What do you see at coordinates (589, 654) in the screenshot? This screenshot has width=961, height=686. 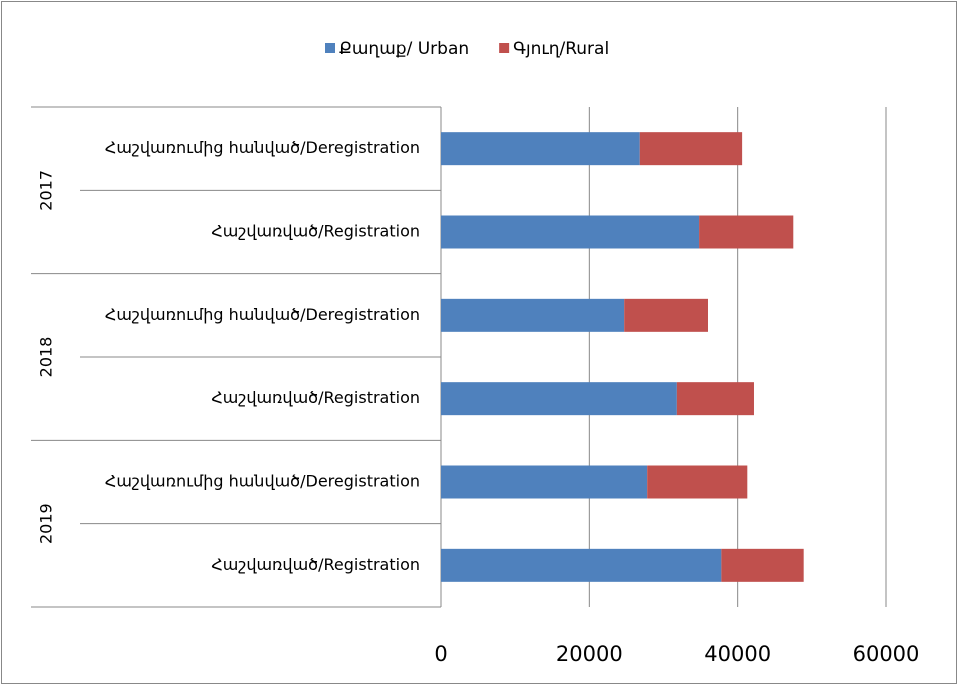 I see `x-tick-label: 20000` at bounding box center [589, 654].